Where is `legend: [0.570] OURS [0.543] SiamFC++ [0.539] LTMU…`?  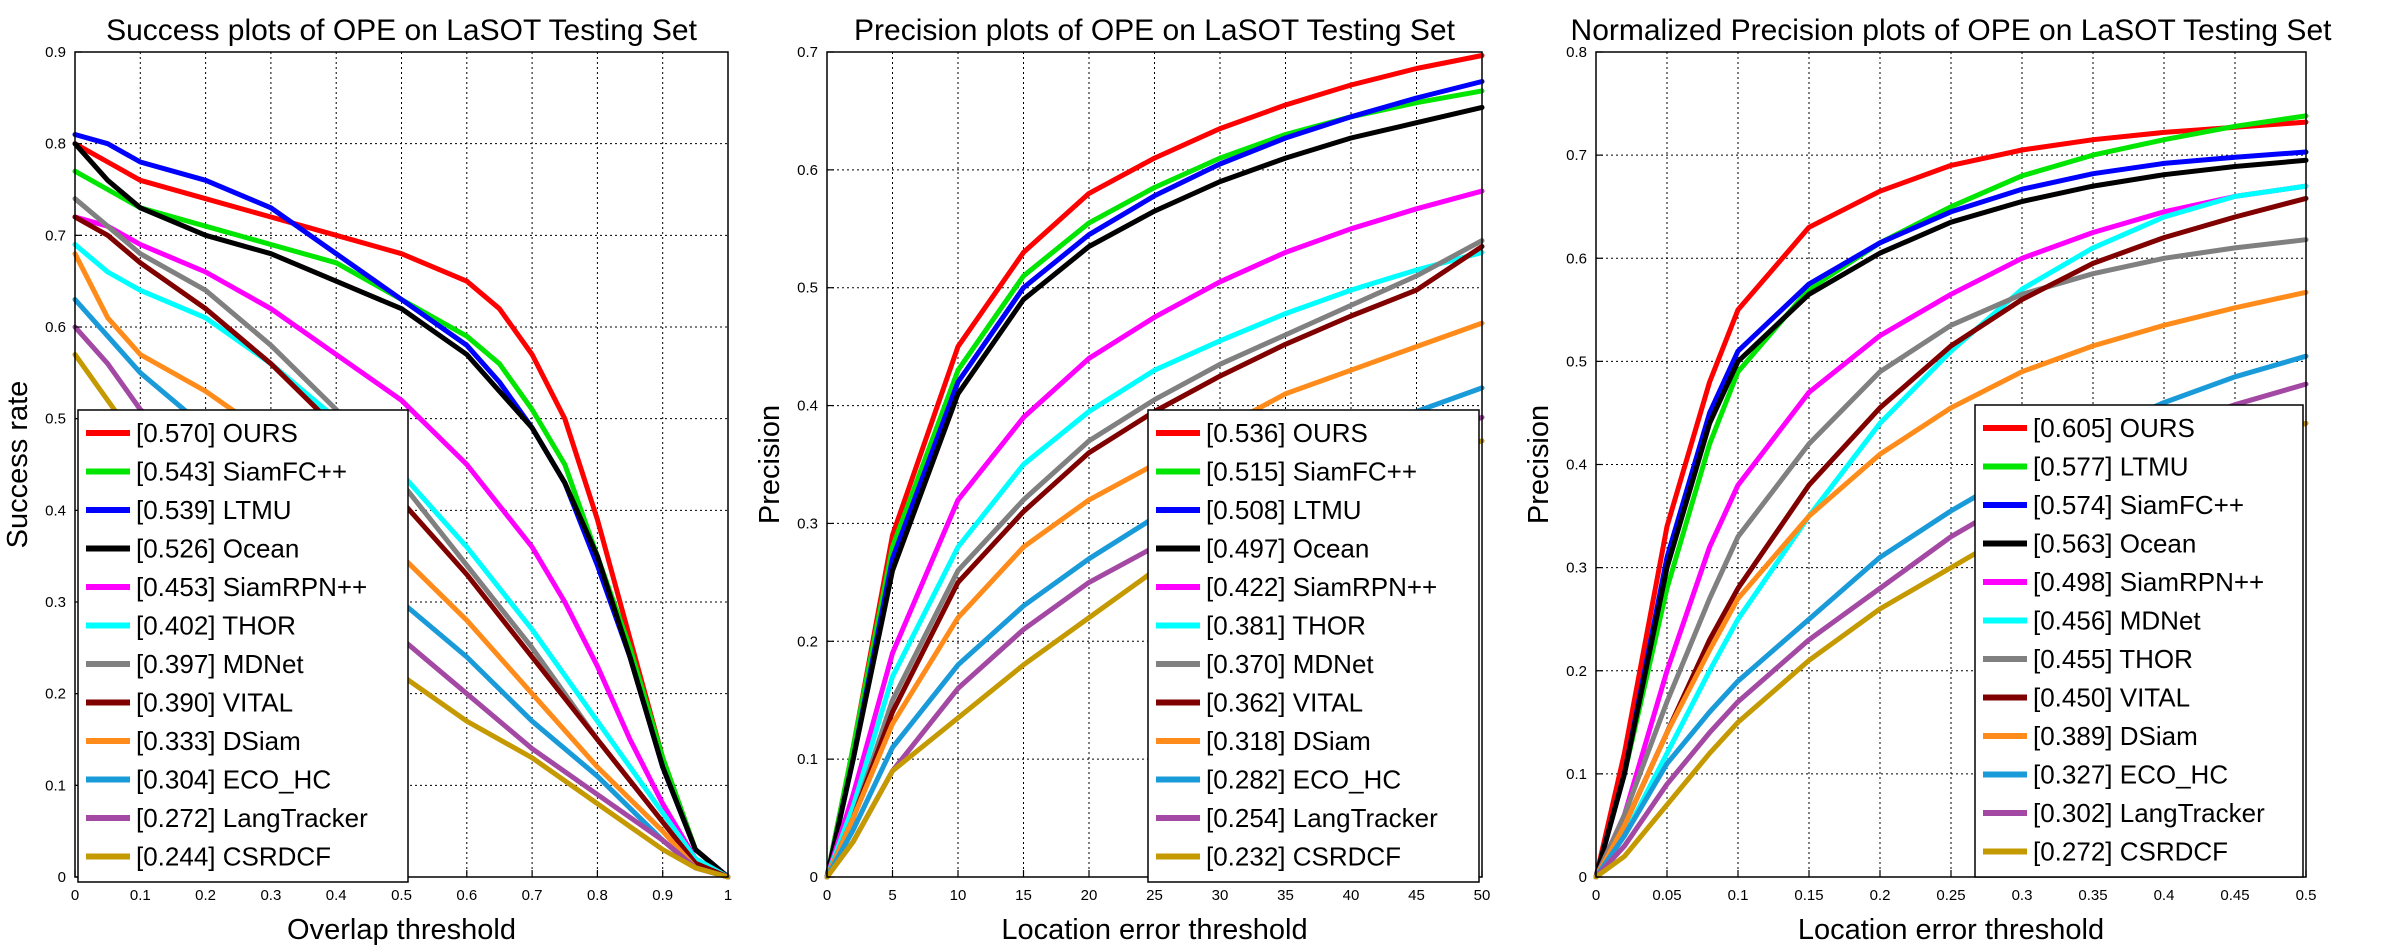
legend: [0.570] OURS [0.543] SiamFC++ [0.539] LTMU… is located at coordinates (243, 646).